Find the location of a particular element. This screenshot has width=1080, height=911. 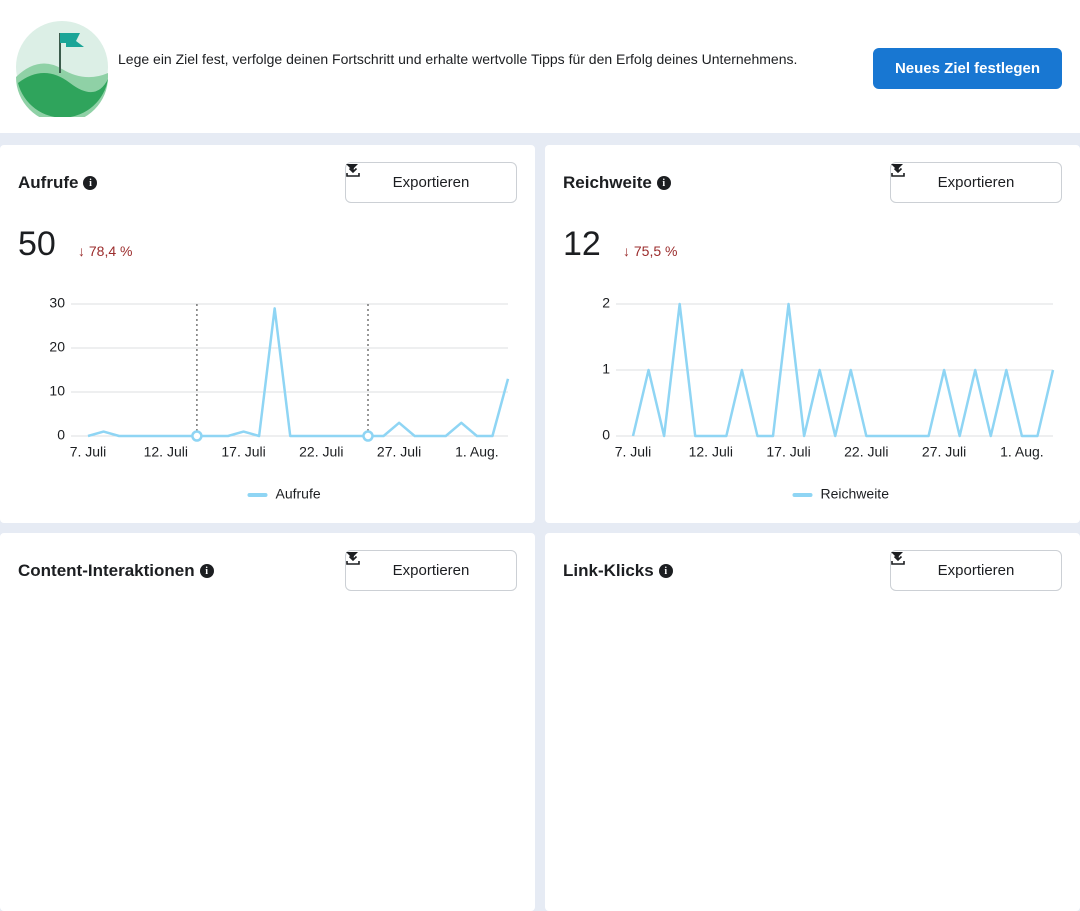

y-tick-label: 10 is located at coordinates (57, 391).